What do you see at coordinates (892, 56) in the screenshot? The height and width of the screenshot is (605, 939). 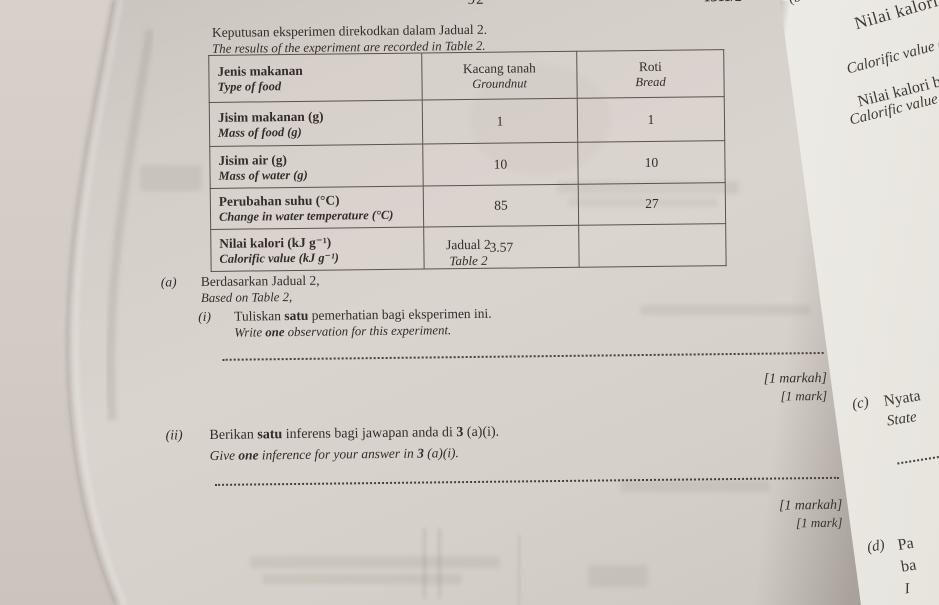 I see `next-page-fragment-2: Calorific value (k` at bounding box center [892, 56].